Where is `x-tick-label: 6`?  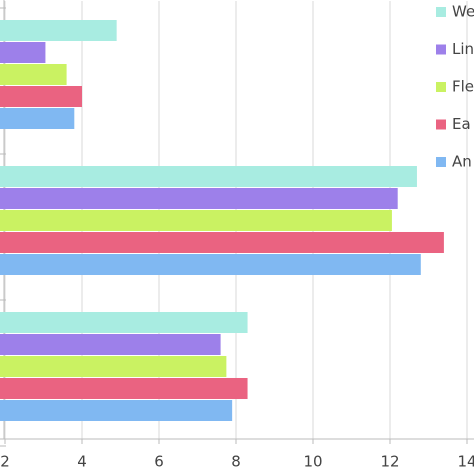
x-tick-label: 6 is located at coordinates (159, 462).